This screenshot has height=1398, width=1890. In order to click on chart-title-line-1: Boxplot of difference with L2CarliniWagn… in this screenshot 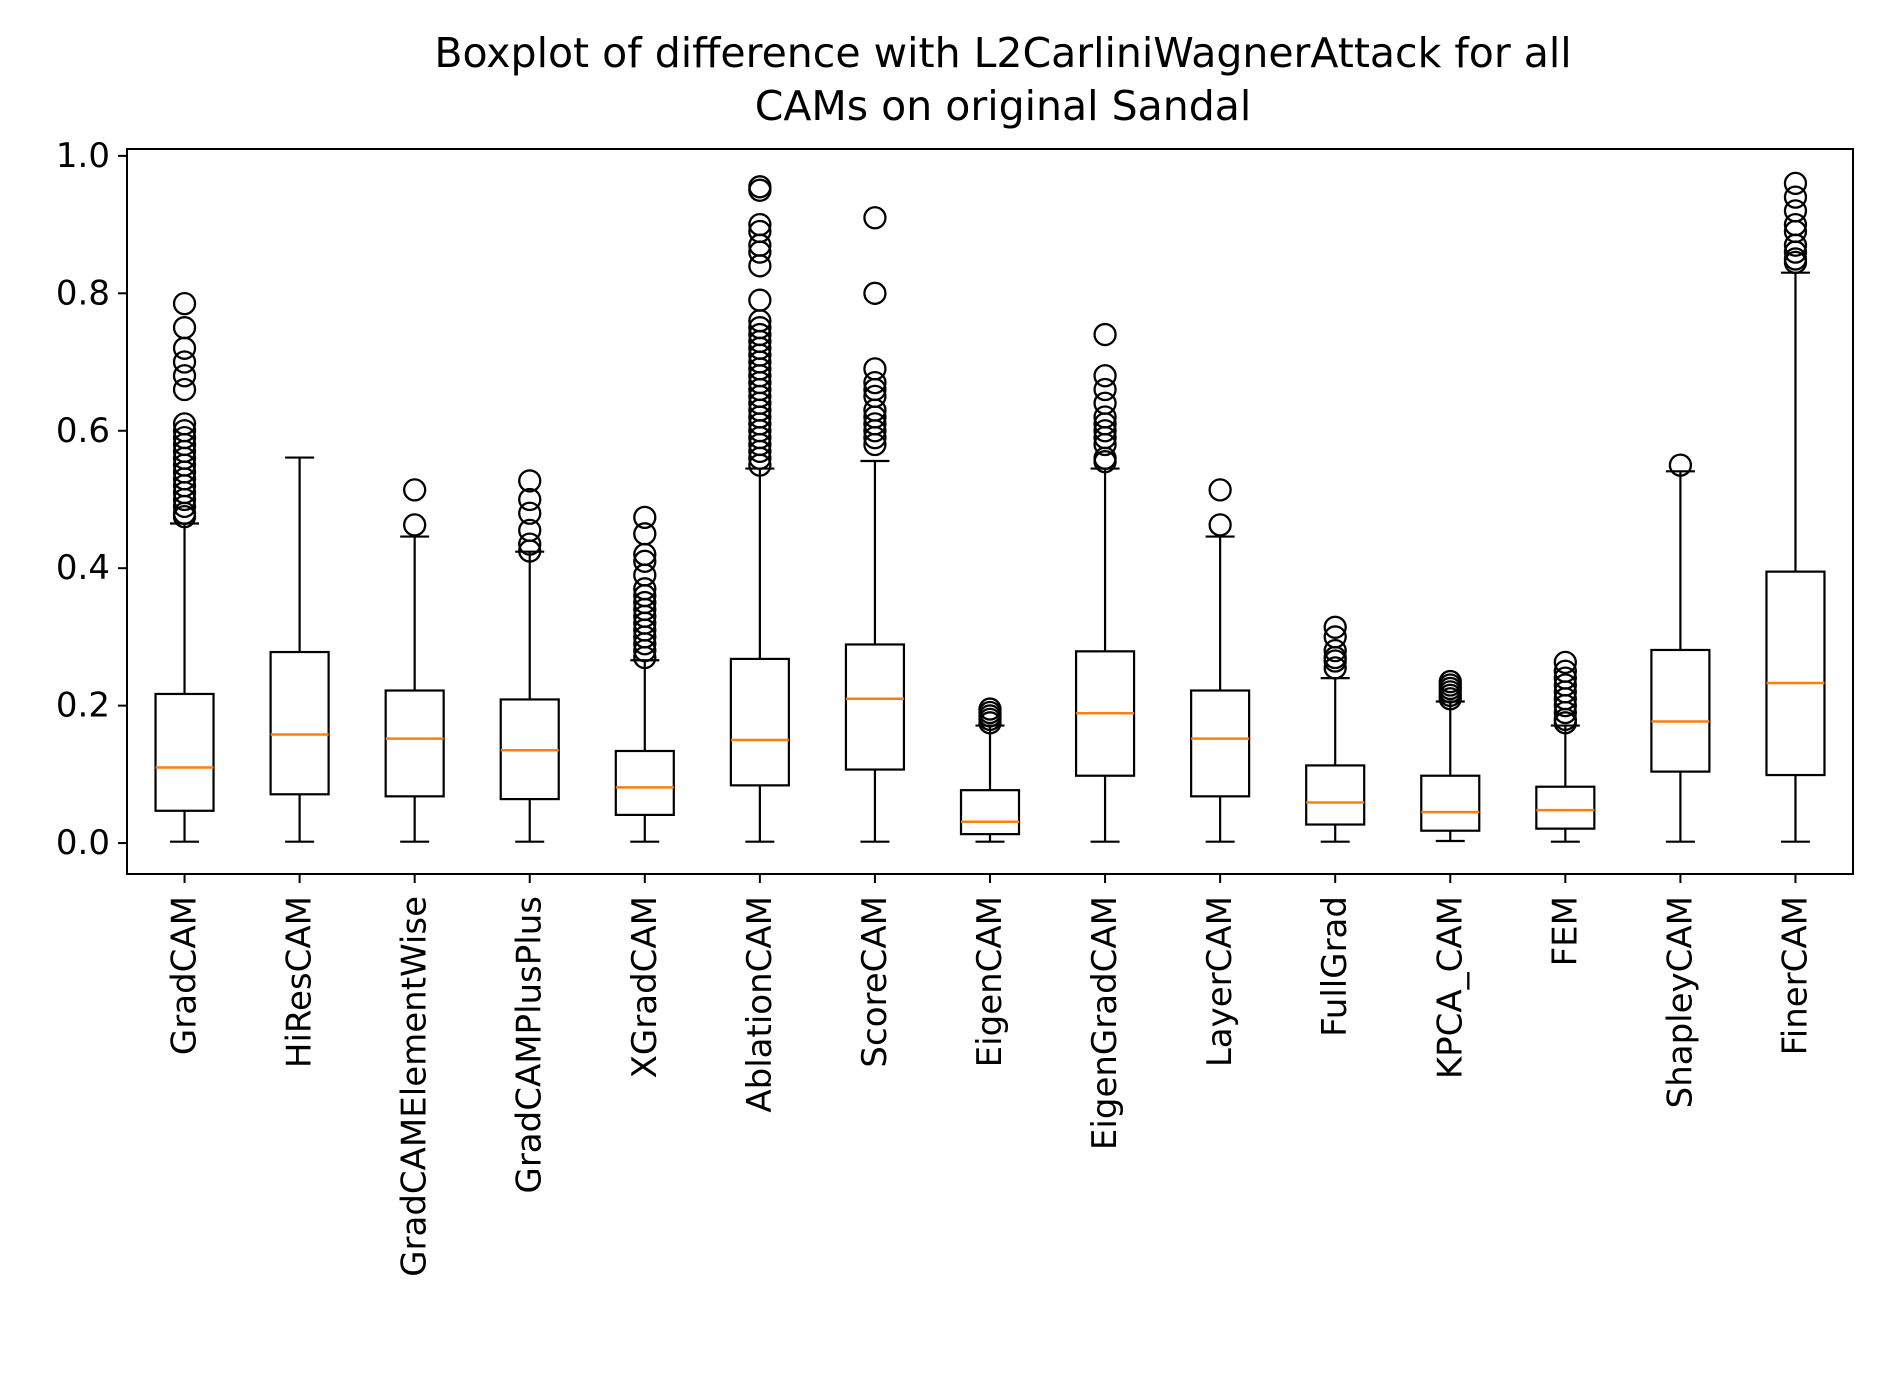, I will do `click(1002, 53)`.